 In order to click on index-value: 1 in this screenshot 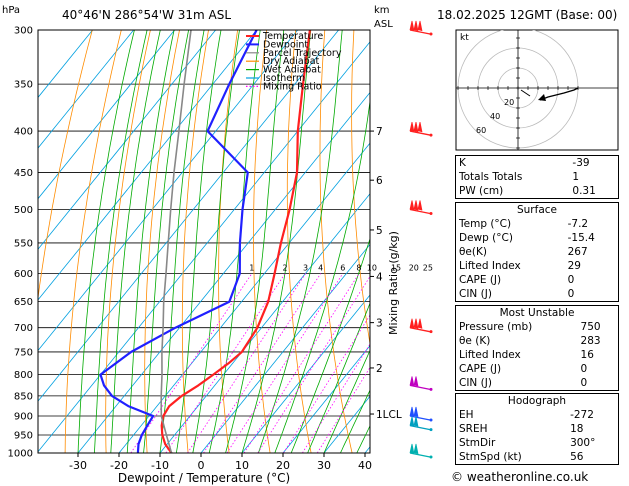, I will do `click(576, 177)`.